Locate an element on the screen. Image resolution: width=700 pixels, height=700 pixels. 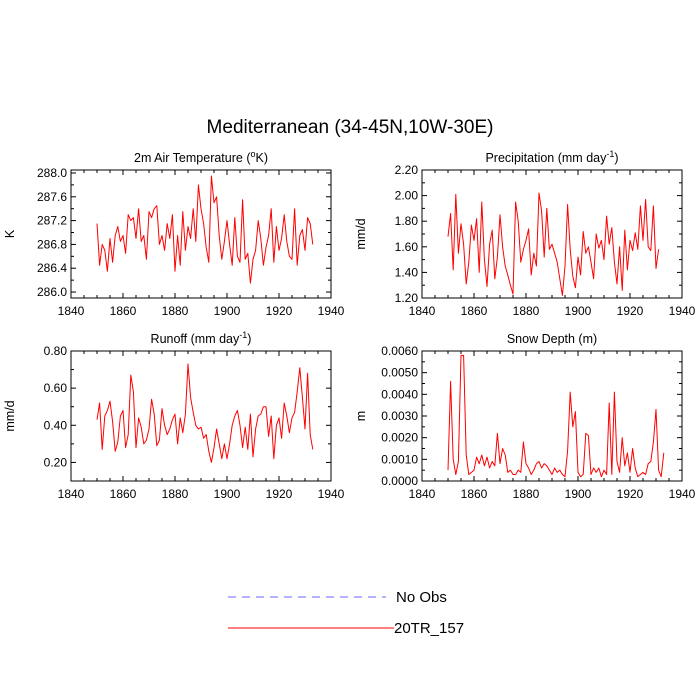
y-tick-label: 0.0050 is located at coordinates (399, 373).